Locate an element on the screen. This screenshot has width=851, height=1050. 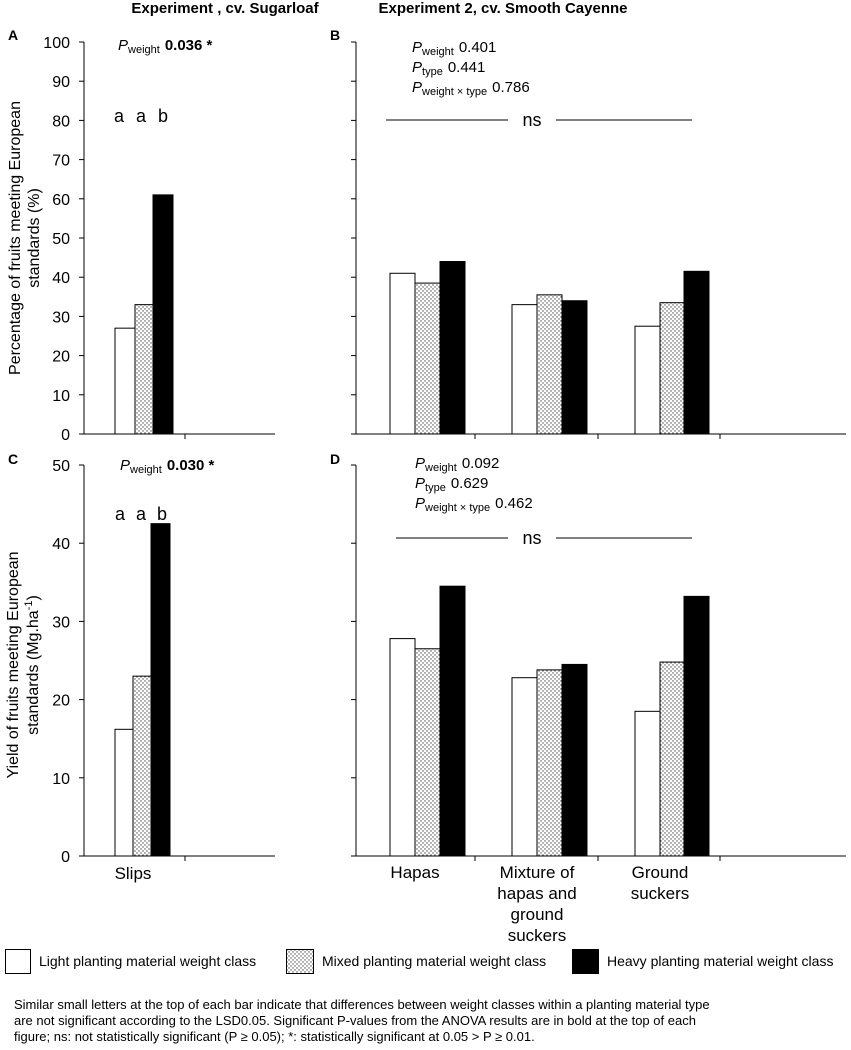
p-value-c-1: Pweight 0.030 * is located at coordinates (167, 466).